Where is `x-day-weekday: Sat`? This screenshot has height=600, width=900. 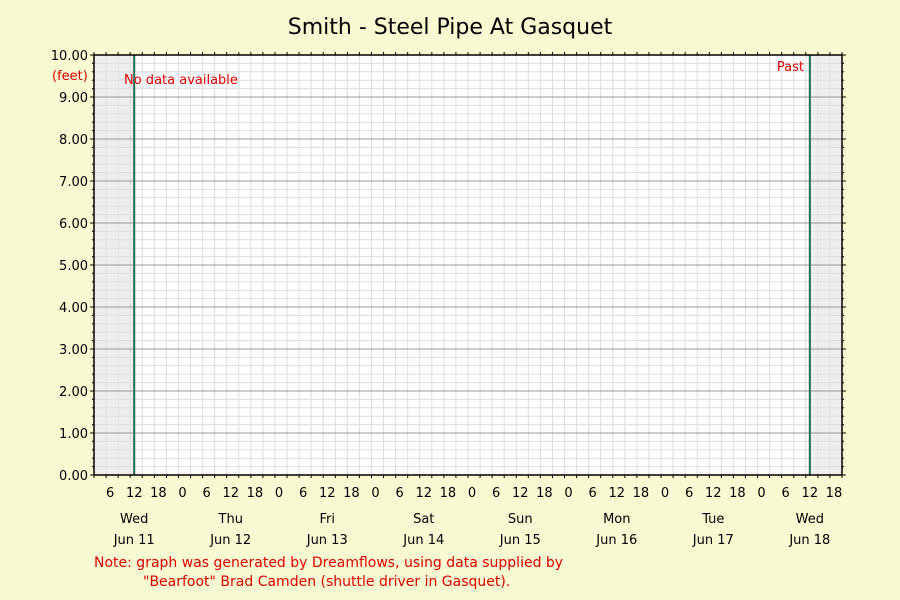
x-day-weekday: Sat is located at coordinates (423, 519).